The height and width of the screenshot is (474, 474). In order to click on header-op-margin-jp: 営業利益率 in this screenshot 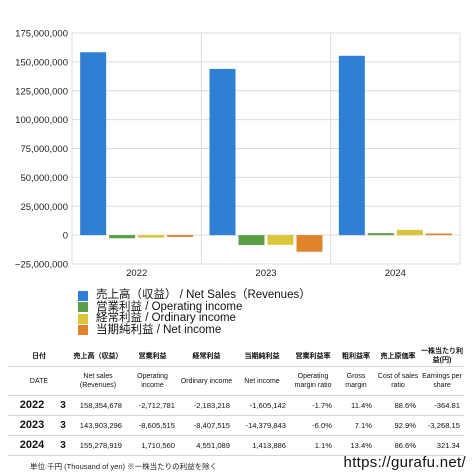, I will do `click(313, 356)`.